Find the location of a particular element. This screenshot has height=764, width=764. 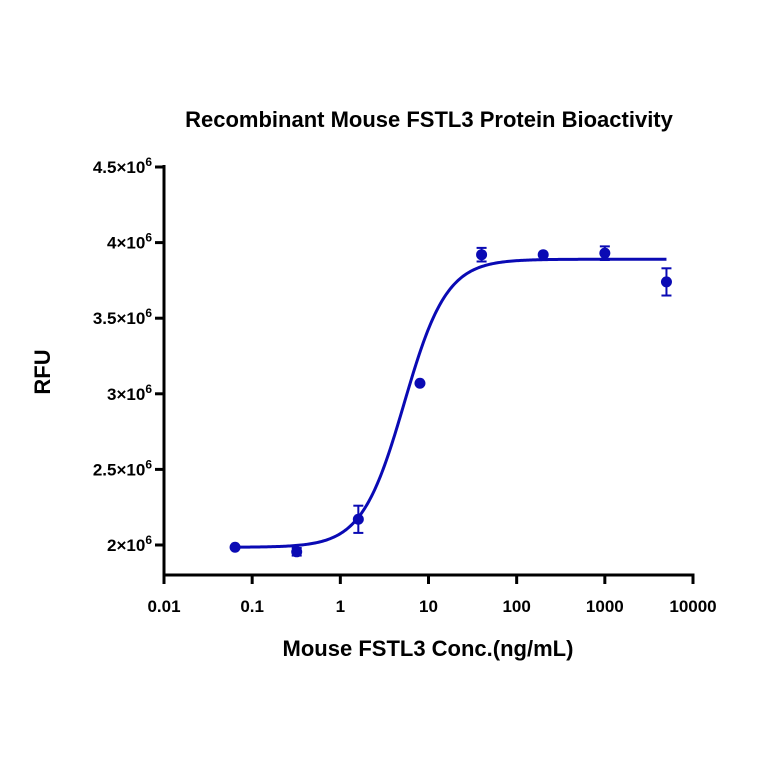

x-tick-label: 0.01 is located at coordinates (163, 606).